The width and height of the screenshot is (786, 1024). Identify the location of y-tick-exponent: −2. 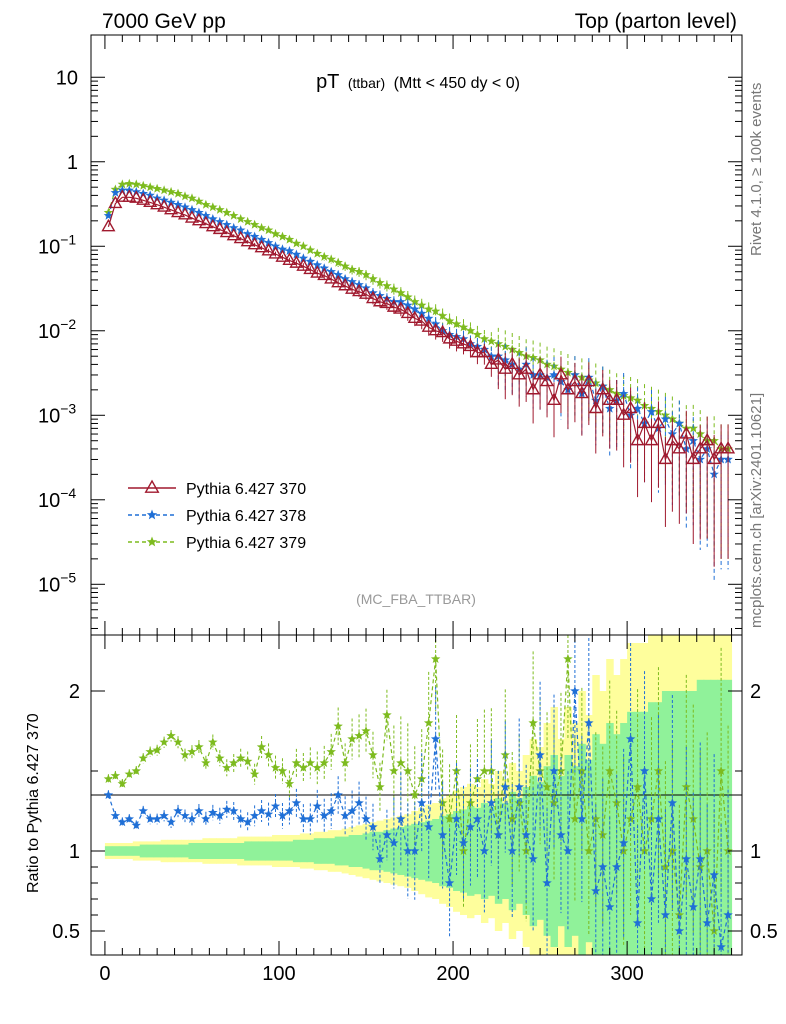
(68, 324).